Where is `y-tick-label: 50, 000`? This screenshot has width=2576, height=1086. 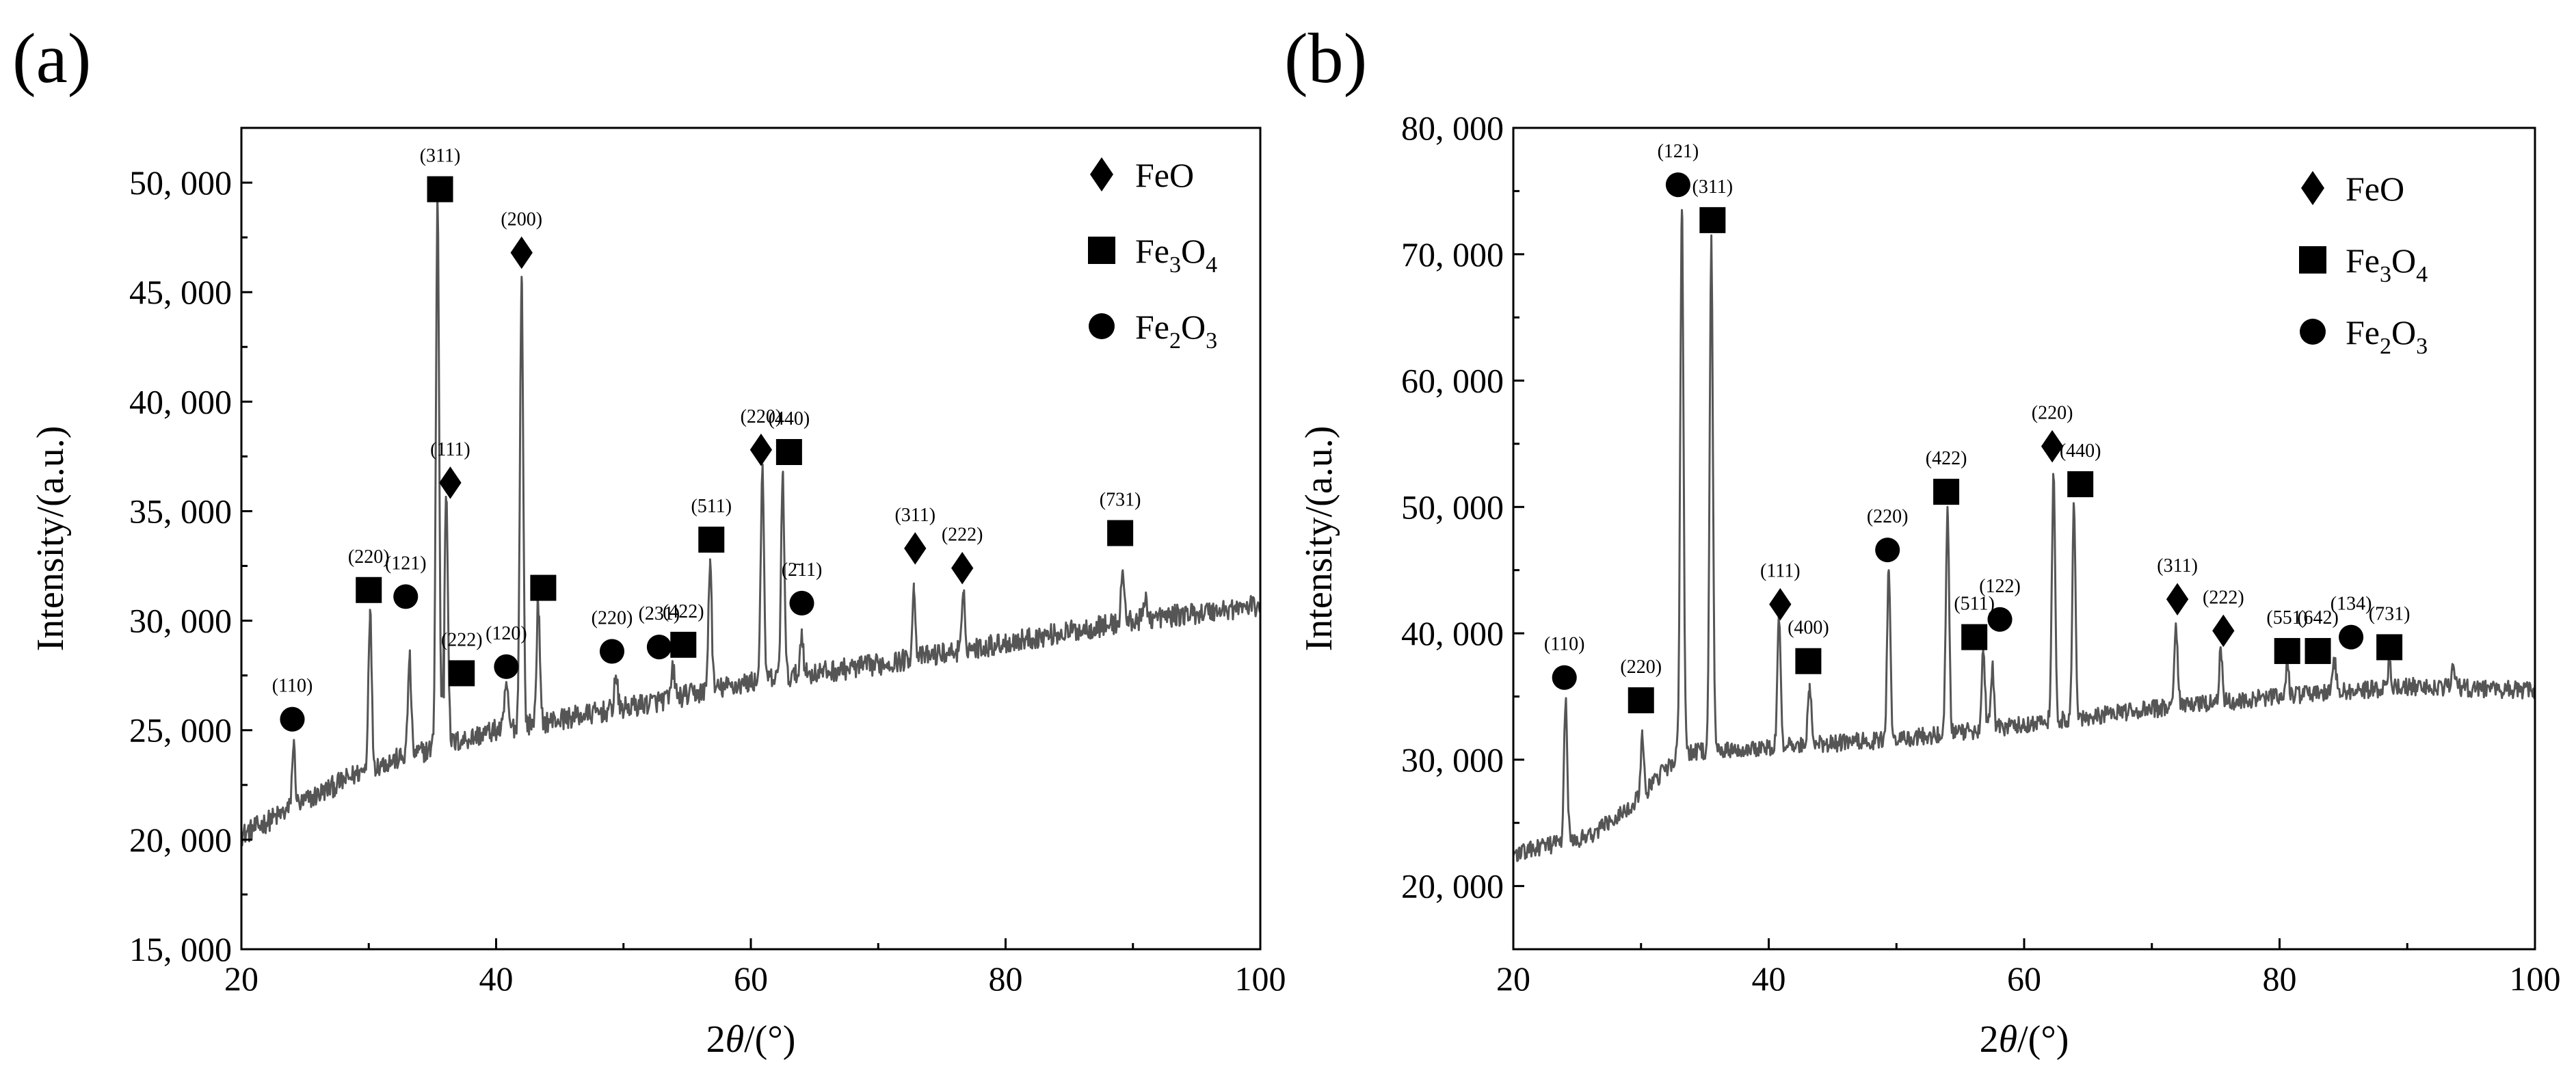 y-tick-label: 50, 000 is located at coordinates (1452, 507).